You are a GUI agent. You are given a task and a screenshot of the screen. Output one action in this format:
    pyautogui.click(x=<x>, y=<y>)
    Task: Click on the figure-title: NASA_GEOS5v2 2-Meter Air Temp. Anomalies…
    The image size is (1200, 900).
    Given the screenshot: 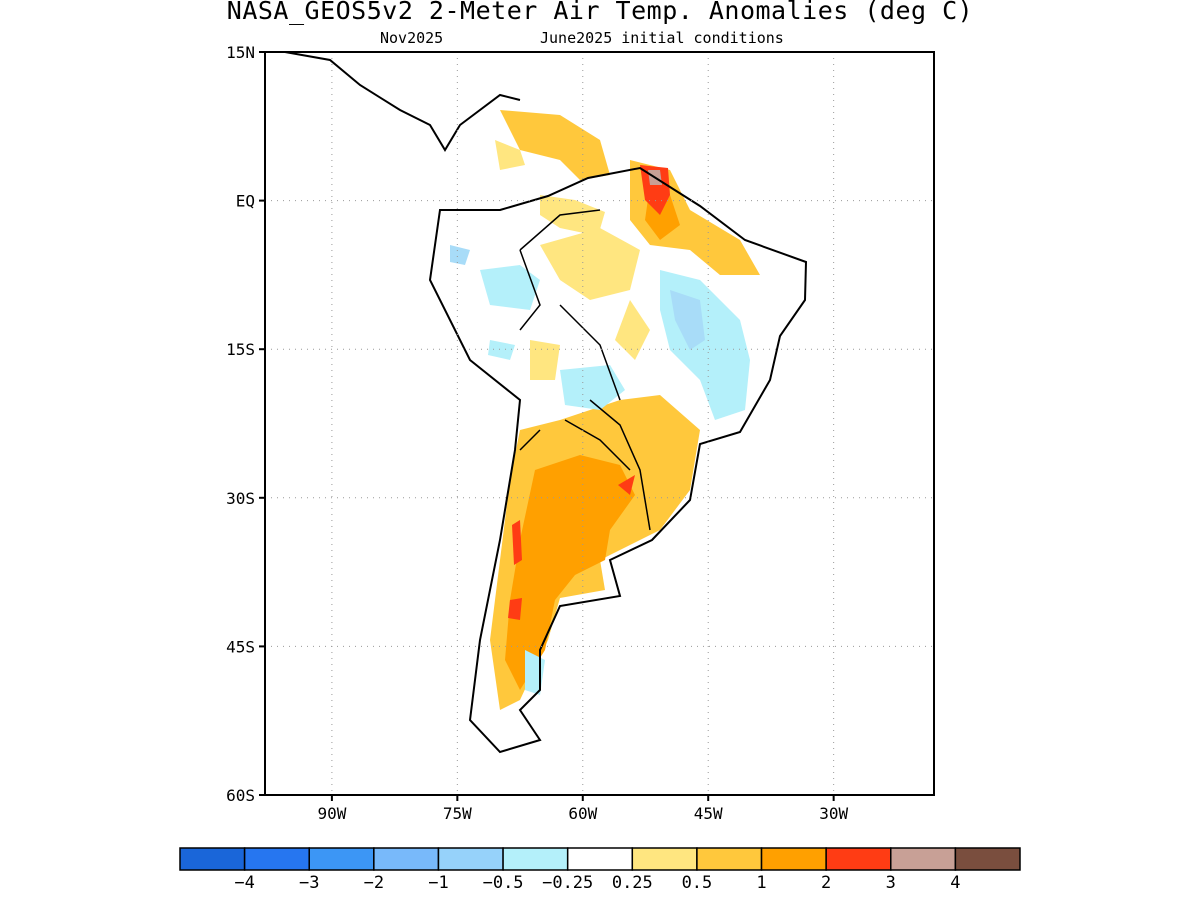 What is the action you would take?
    pyautogui.click(x=600, y=12)
    